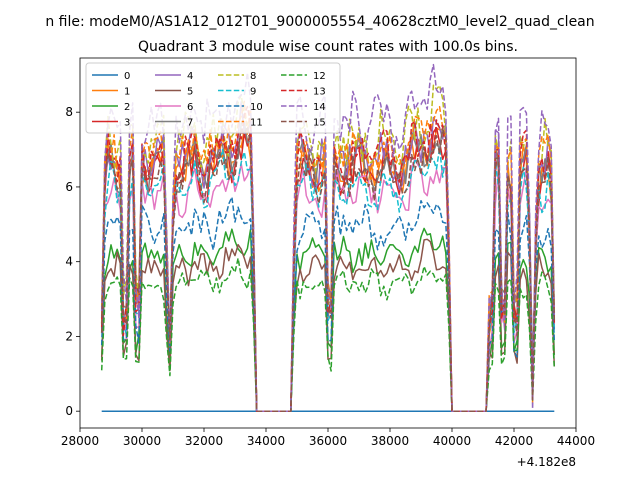 The height and width of the screenshot is (480, 640). Describe the element at coordinates (69, 262) in the screenshot. I see `y-tick-label-4: 4` at that location.